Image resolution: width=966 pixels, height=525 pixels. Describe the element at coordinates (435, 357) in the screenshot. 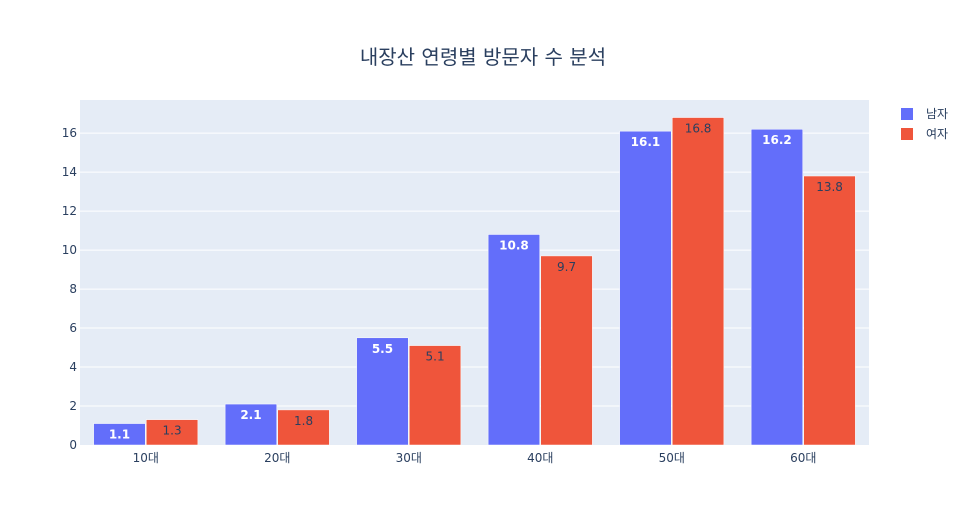

I see `data-label: 5.1` at that location.